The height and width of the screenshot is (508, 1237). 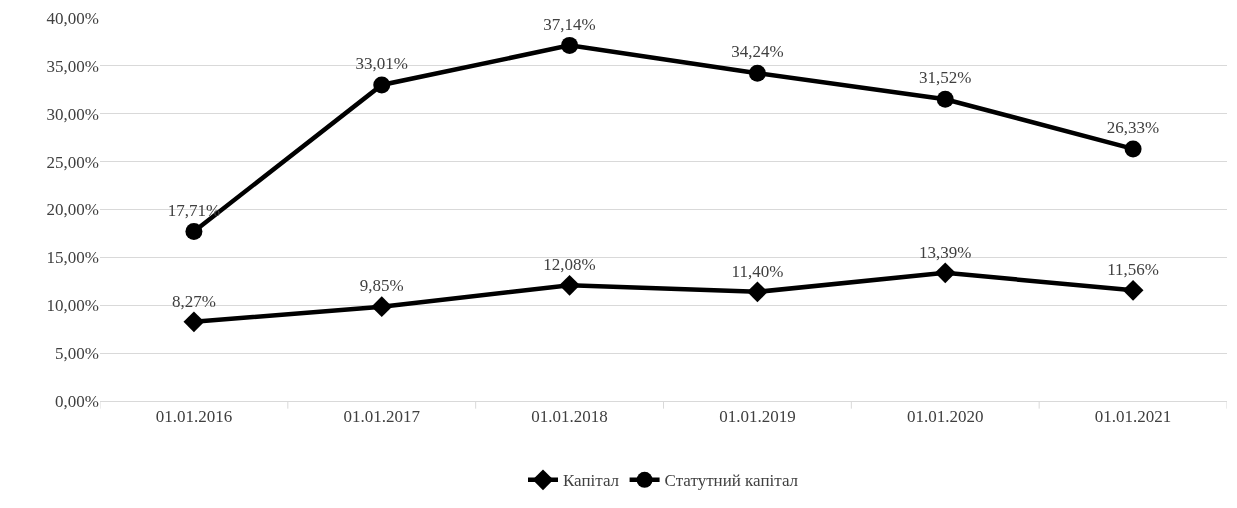 What do you see at coordinates (1133, 270) in the screenshot?
I see `data-label: 11,56%` at bounding box center [1133, 270].